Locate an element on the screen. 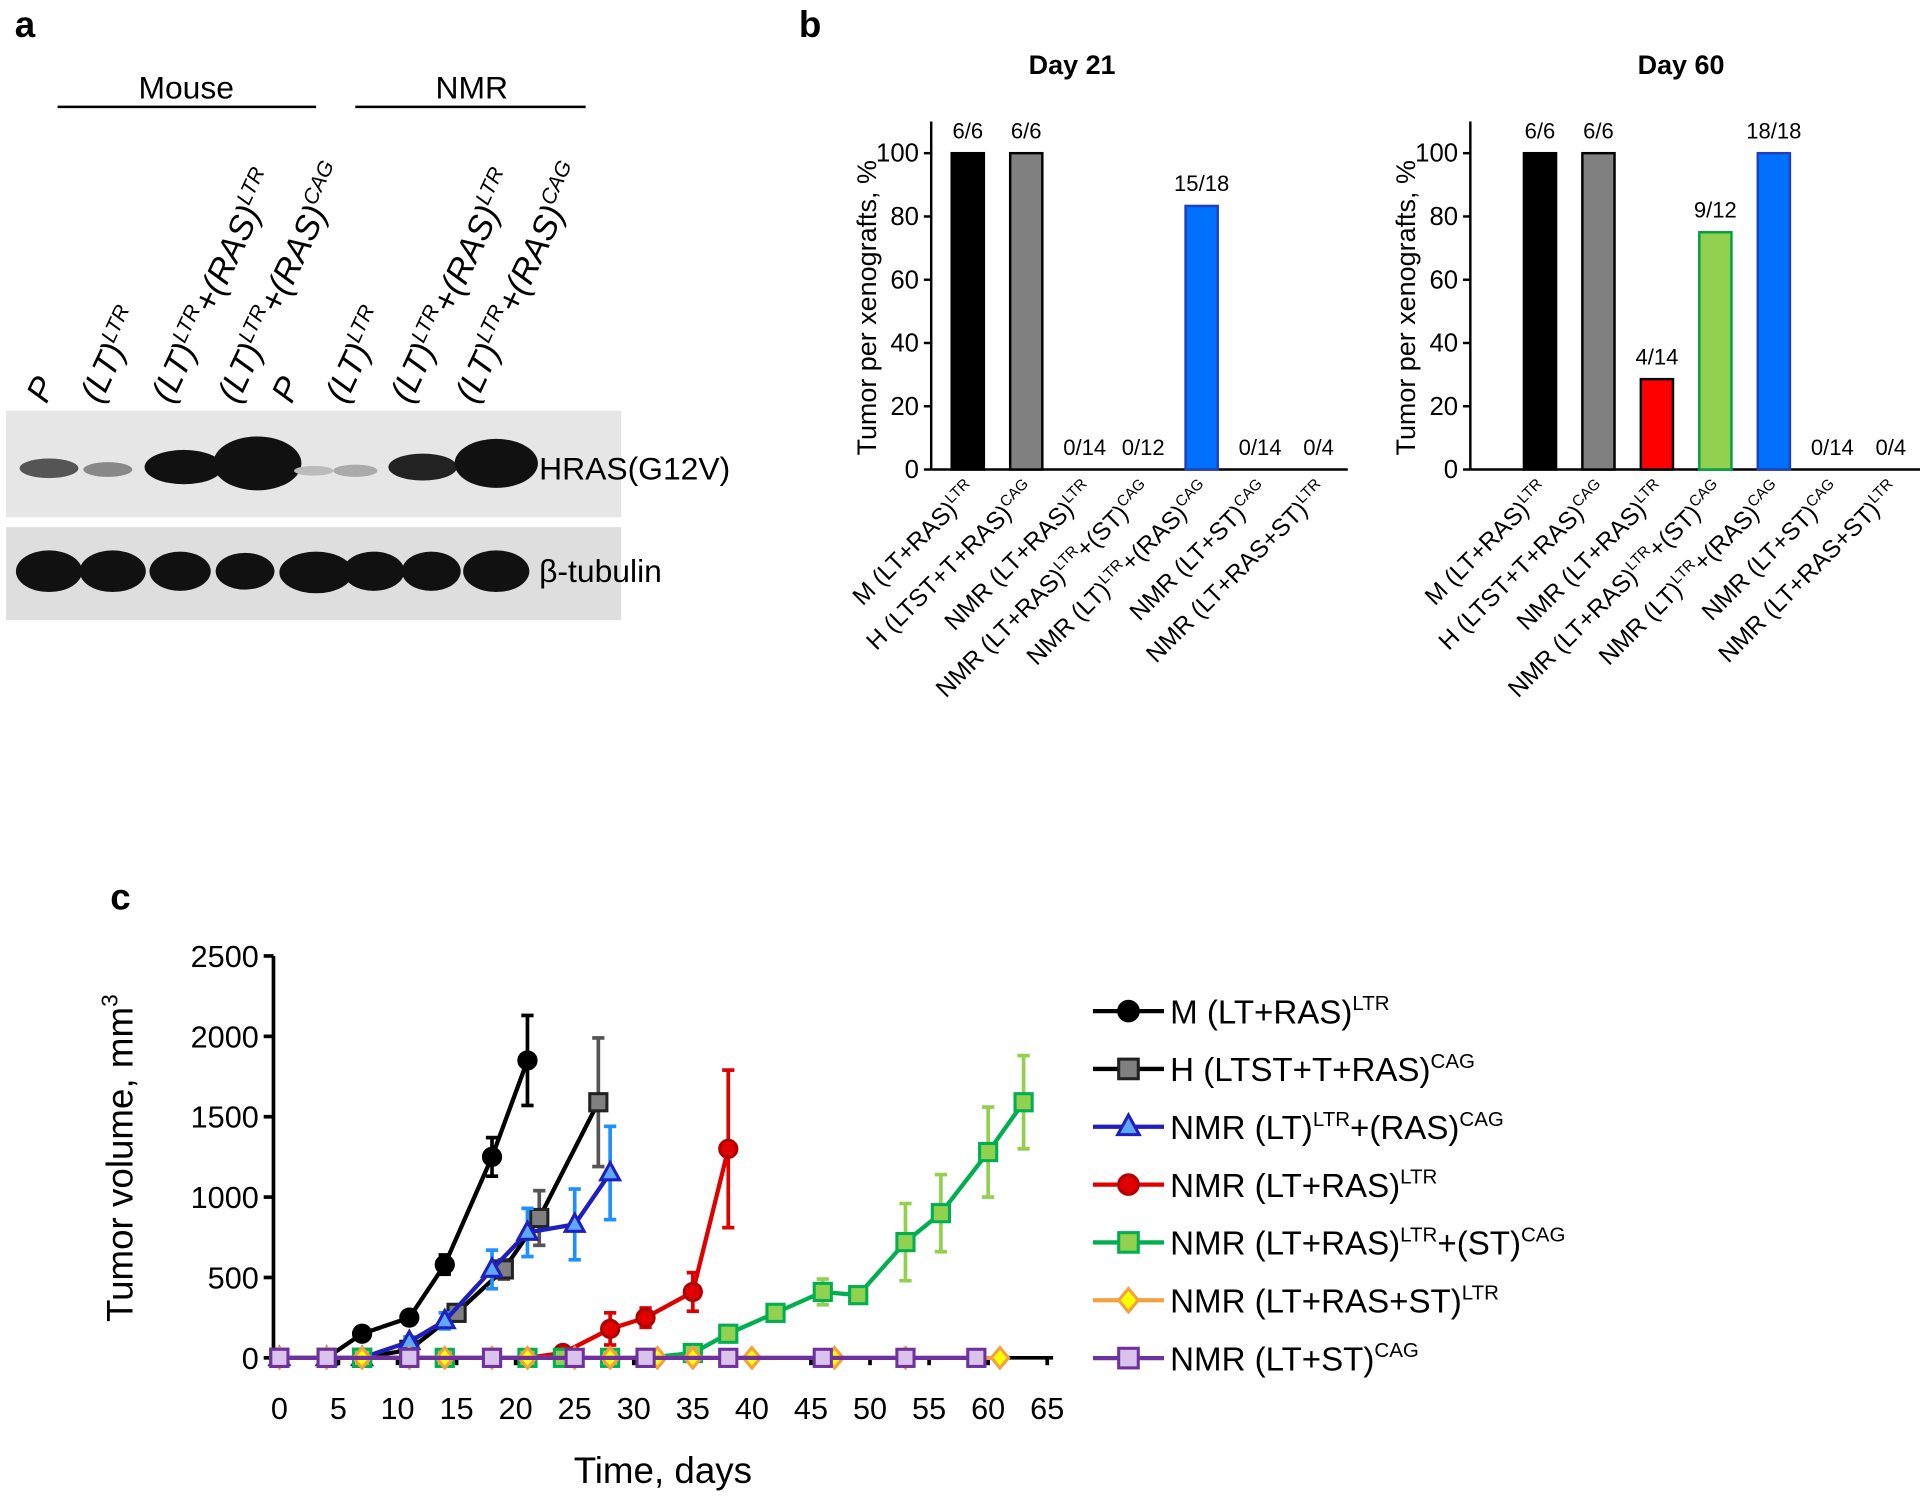  y-tick-label: 80 is located at coordinates (1443, 217).